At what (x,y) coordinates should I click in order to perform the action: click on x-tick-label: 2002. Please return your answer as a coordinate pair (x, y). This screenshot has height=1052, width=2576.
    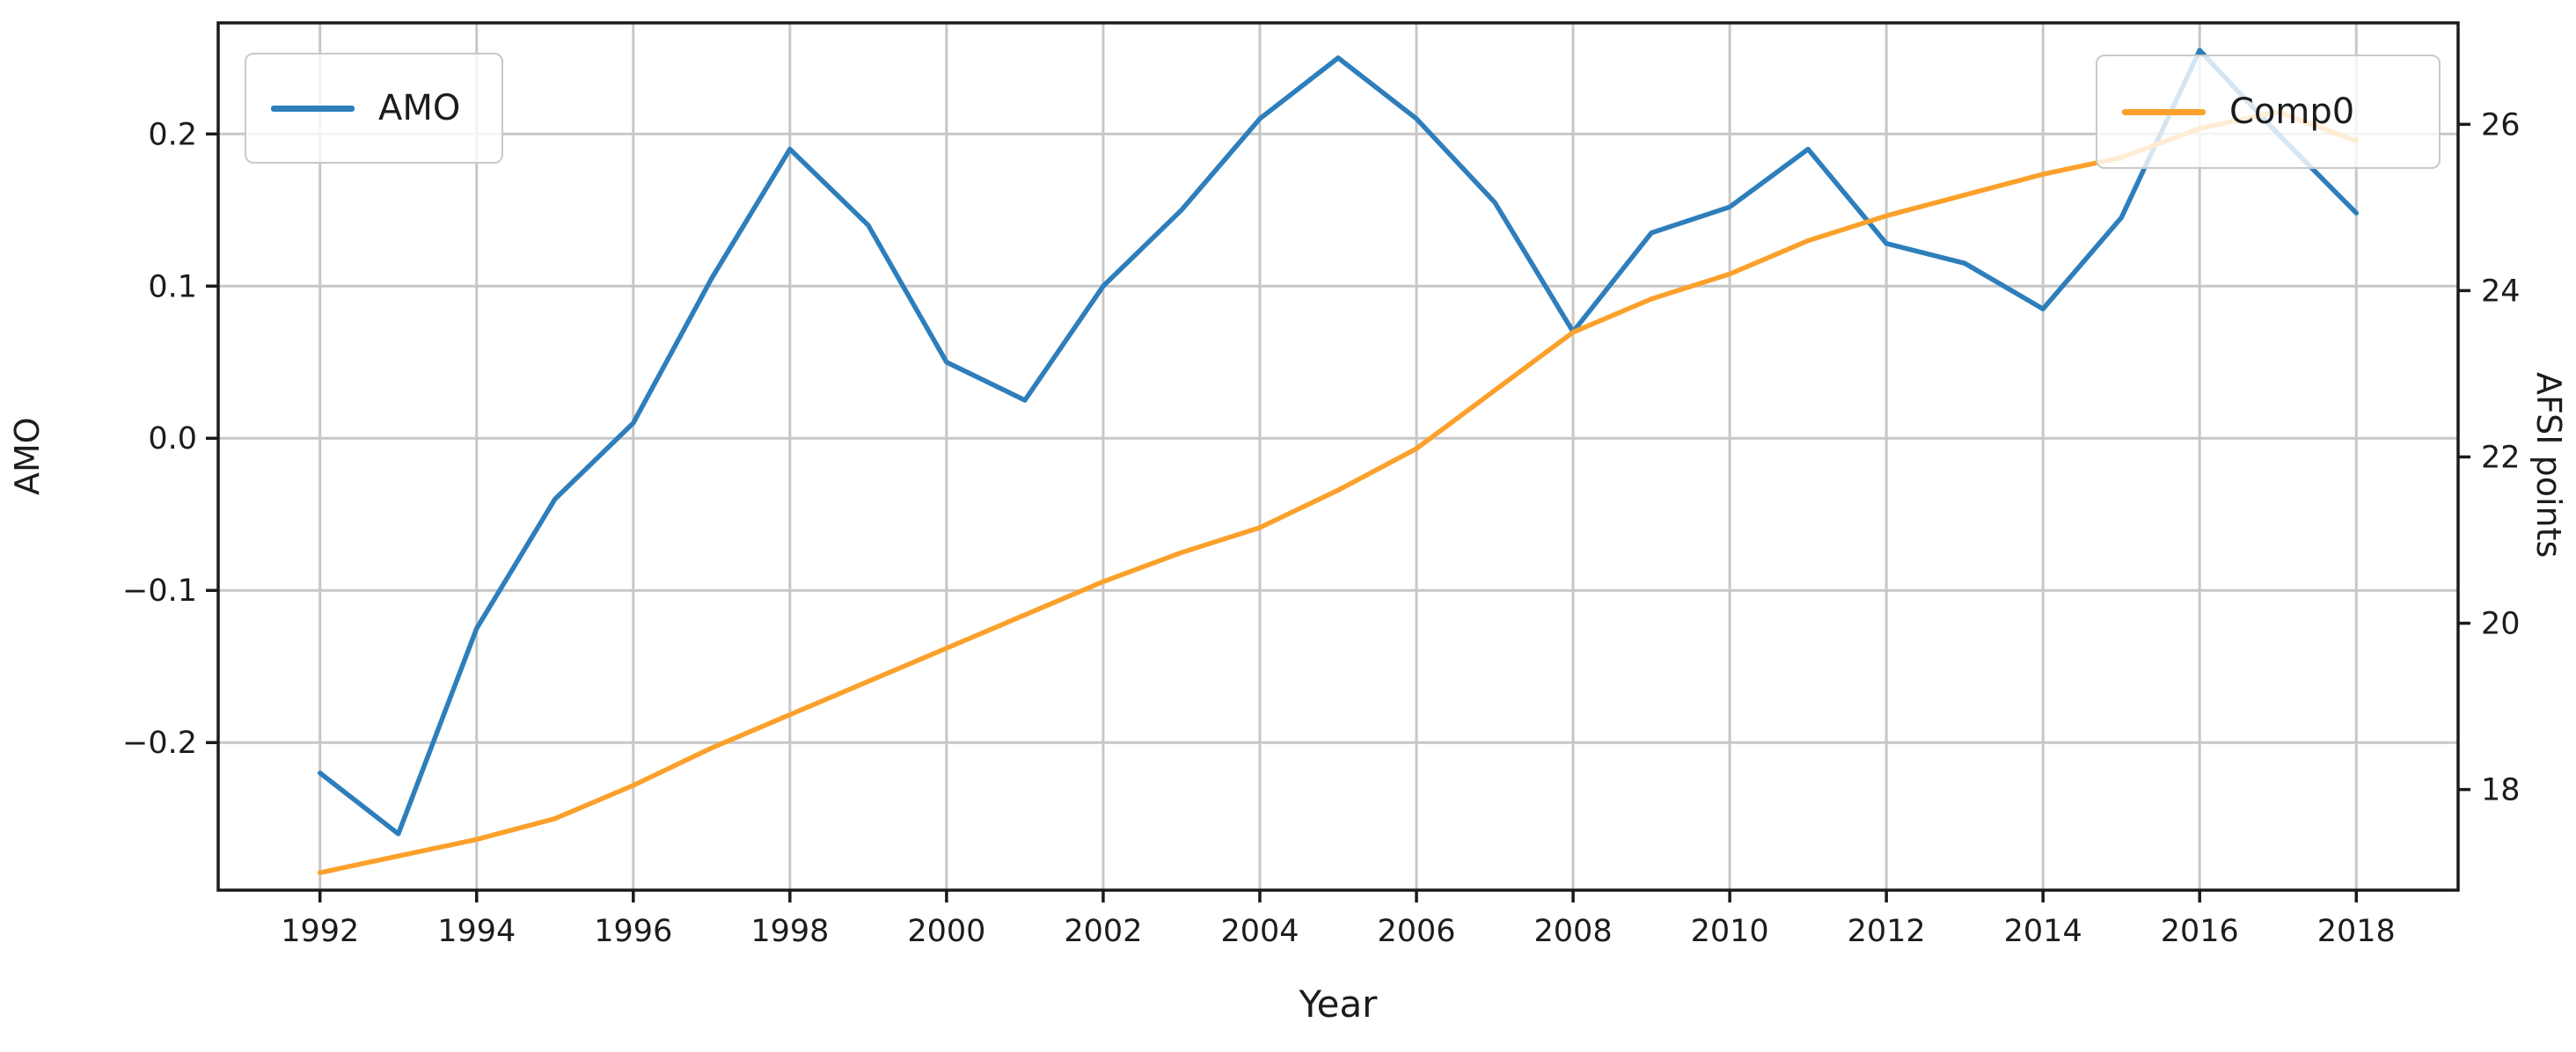
    Looking at the image, I should click on (1103, 931).